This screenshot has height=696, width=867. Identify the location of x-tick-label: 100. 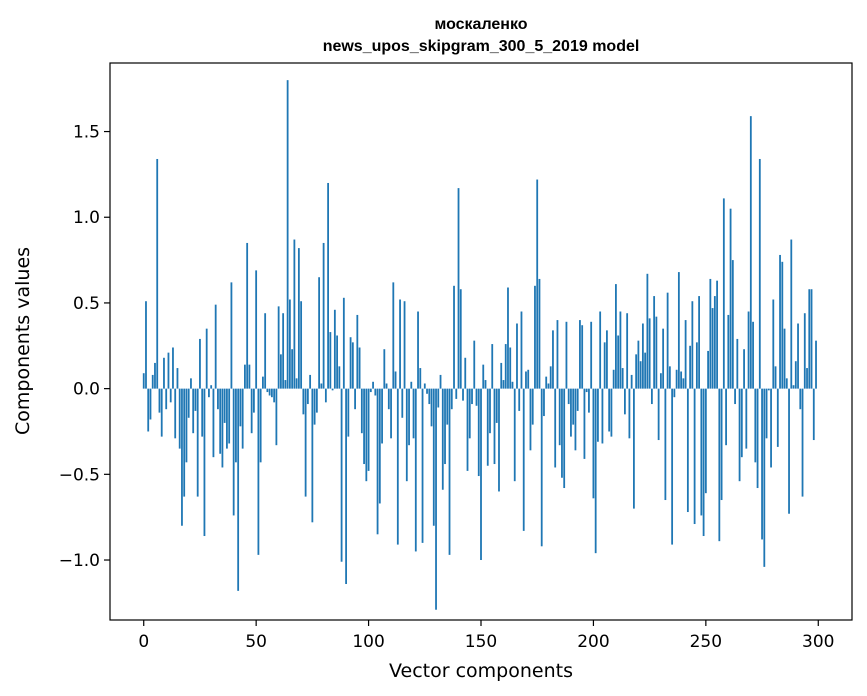
(368, 642).